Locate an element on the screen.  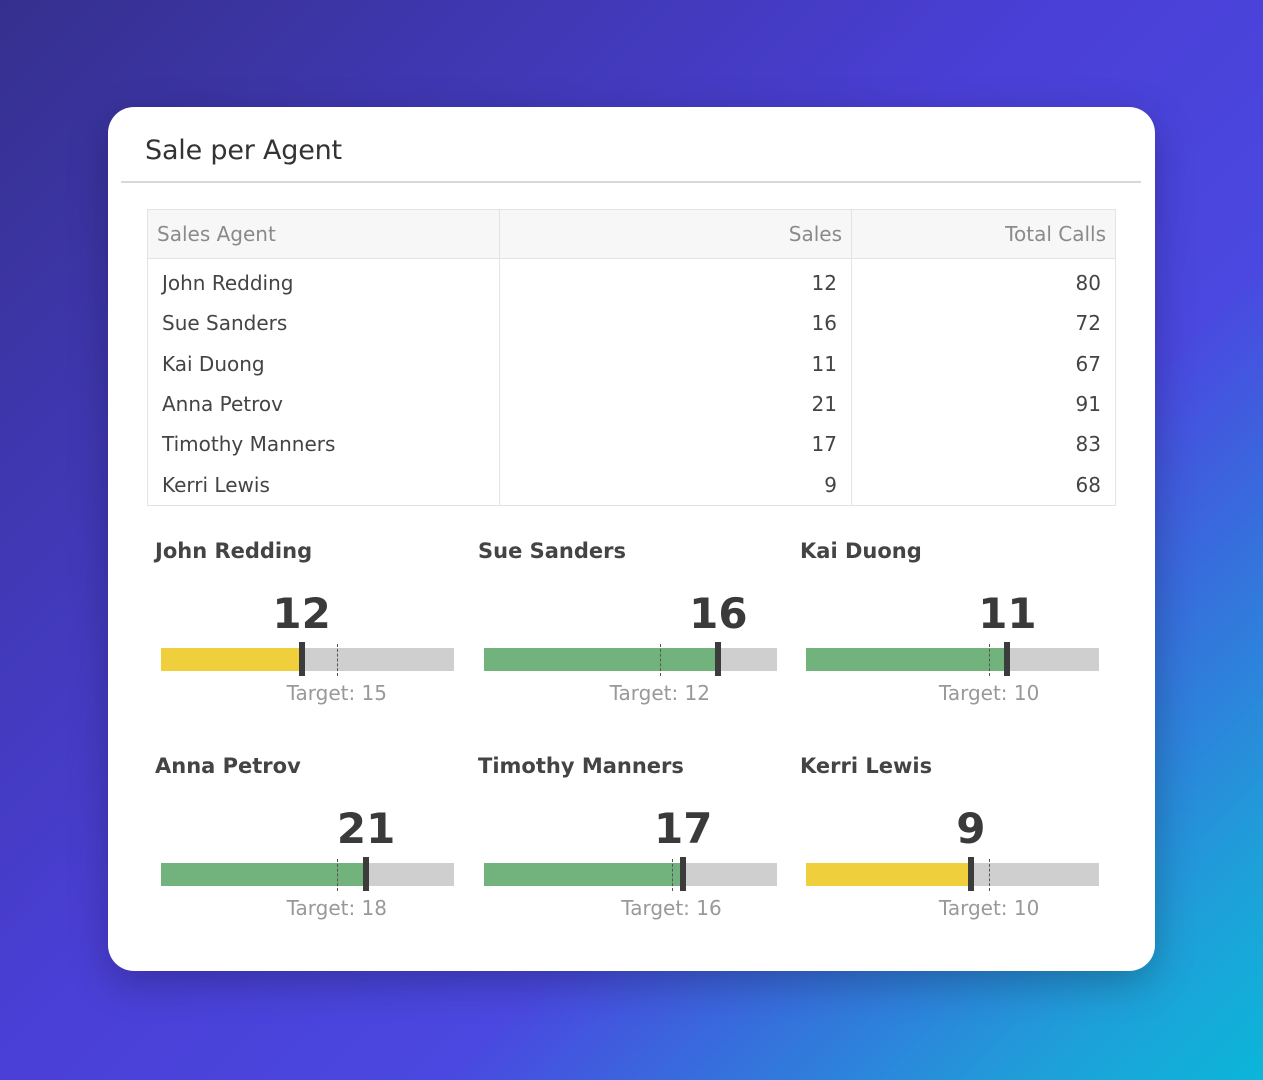
gauge-target-label: Target: 15 is located at coordinates (337, 693).